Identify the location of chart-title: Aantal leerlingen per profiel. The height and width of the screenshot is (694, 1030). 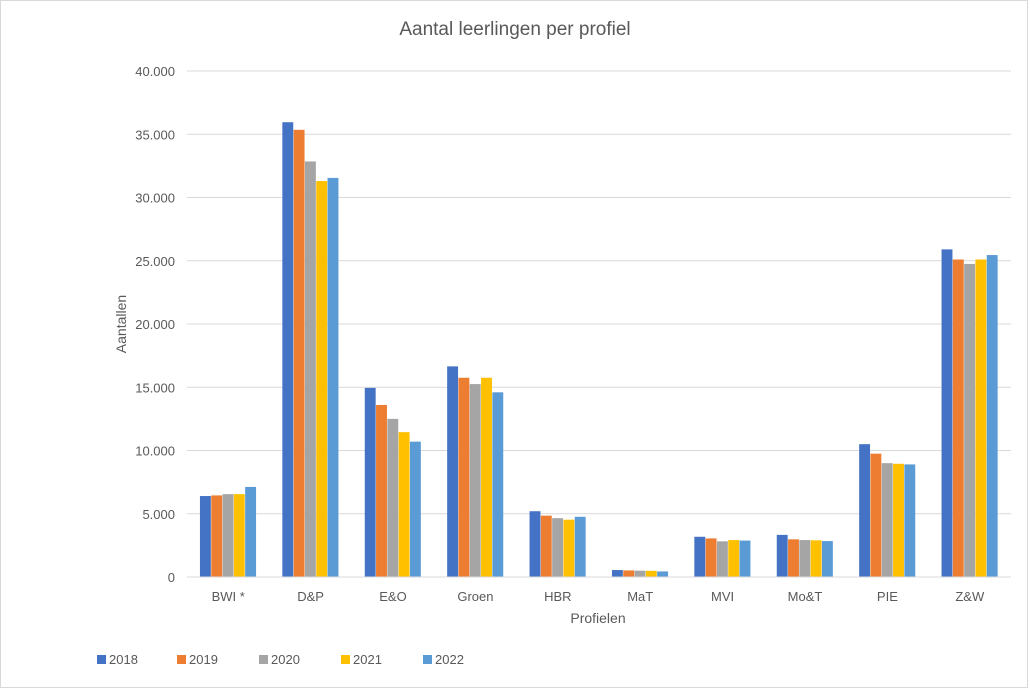
(514, 29).